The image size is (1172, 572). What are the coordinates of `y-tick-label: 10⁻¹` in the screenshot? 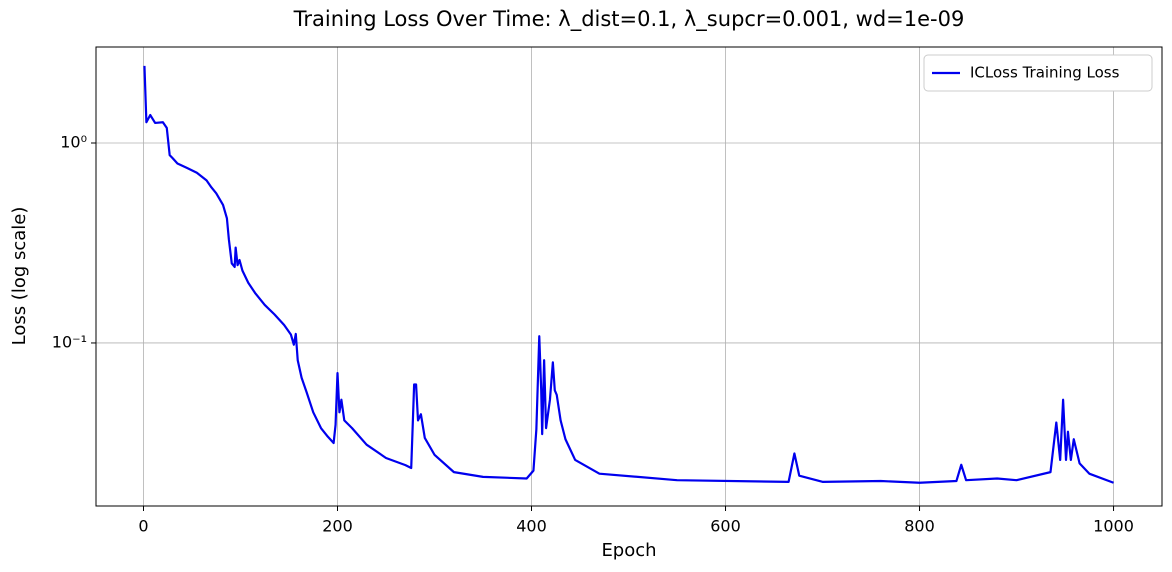 It's located at (69, 341).